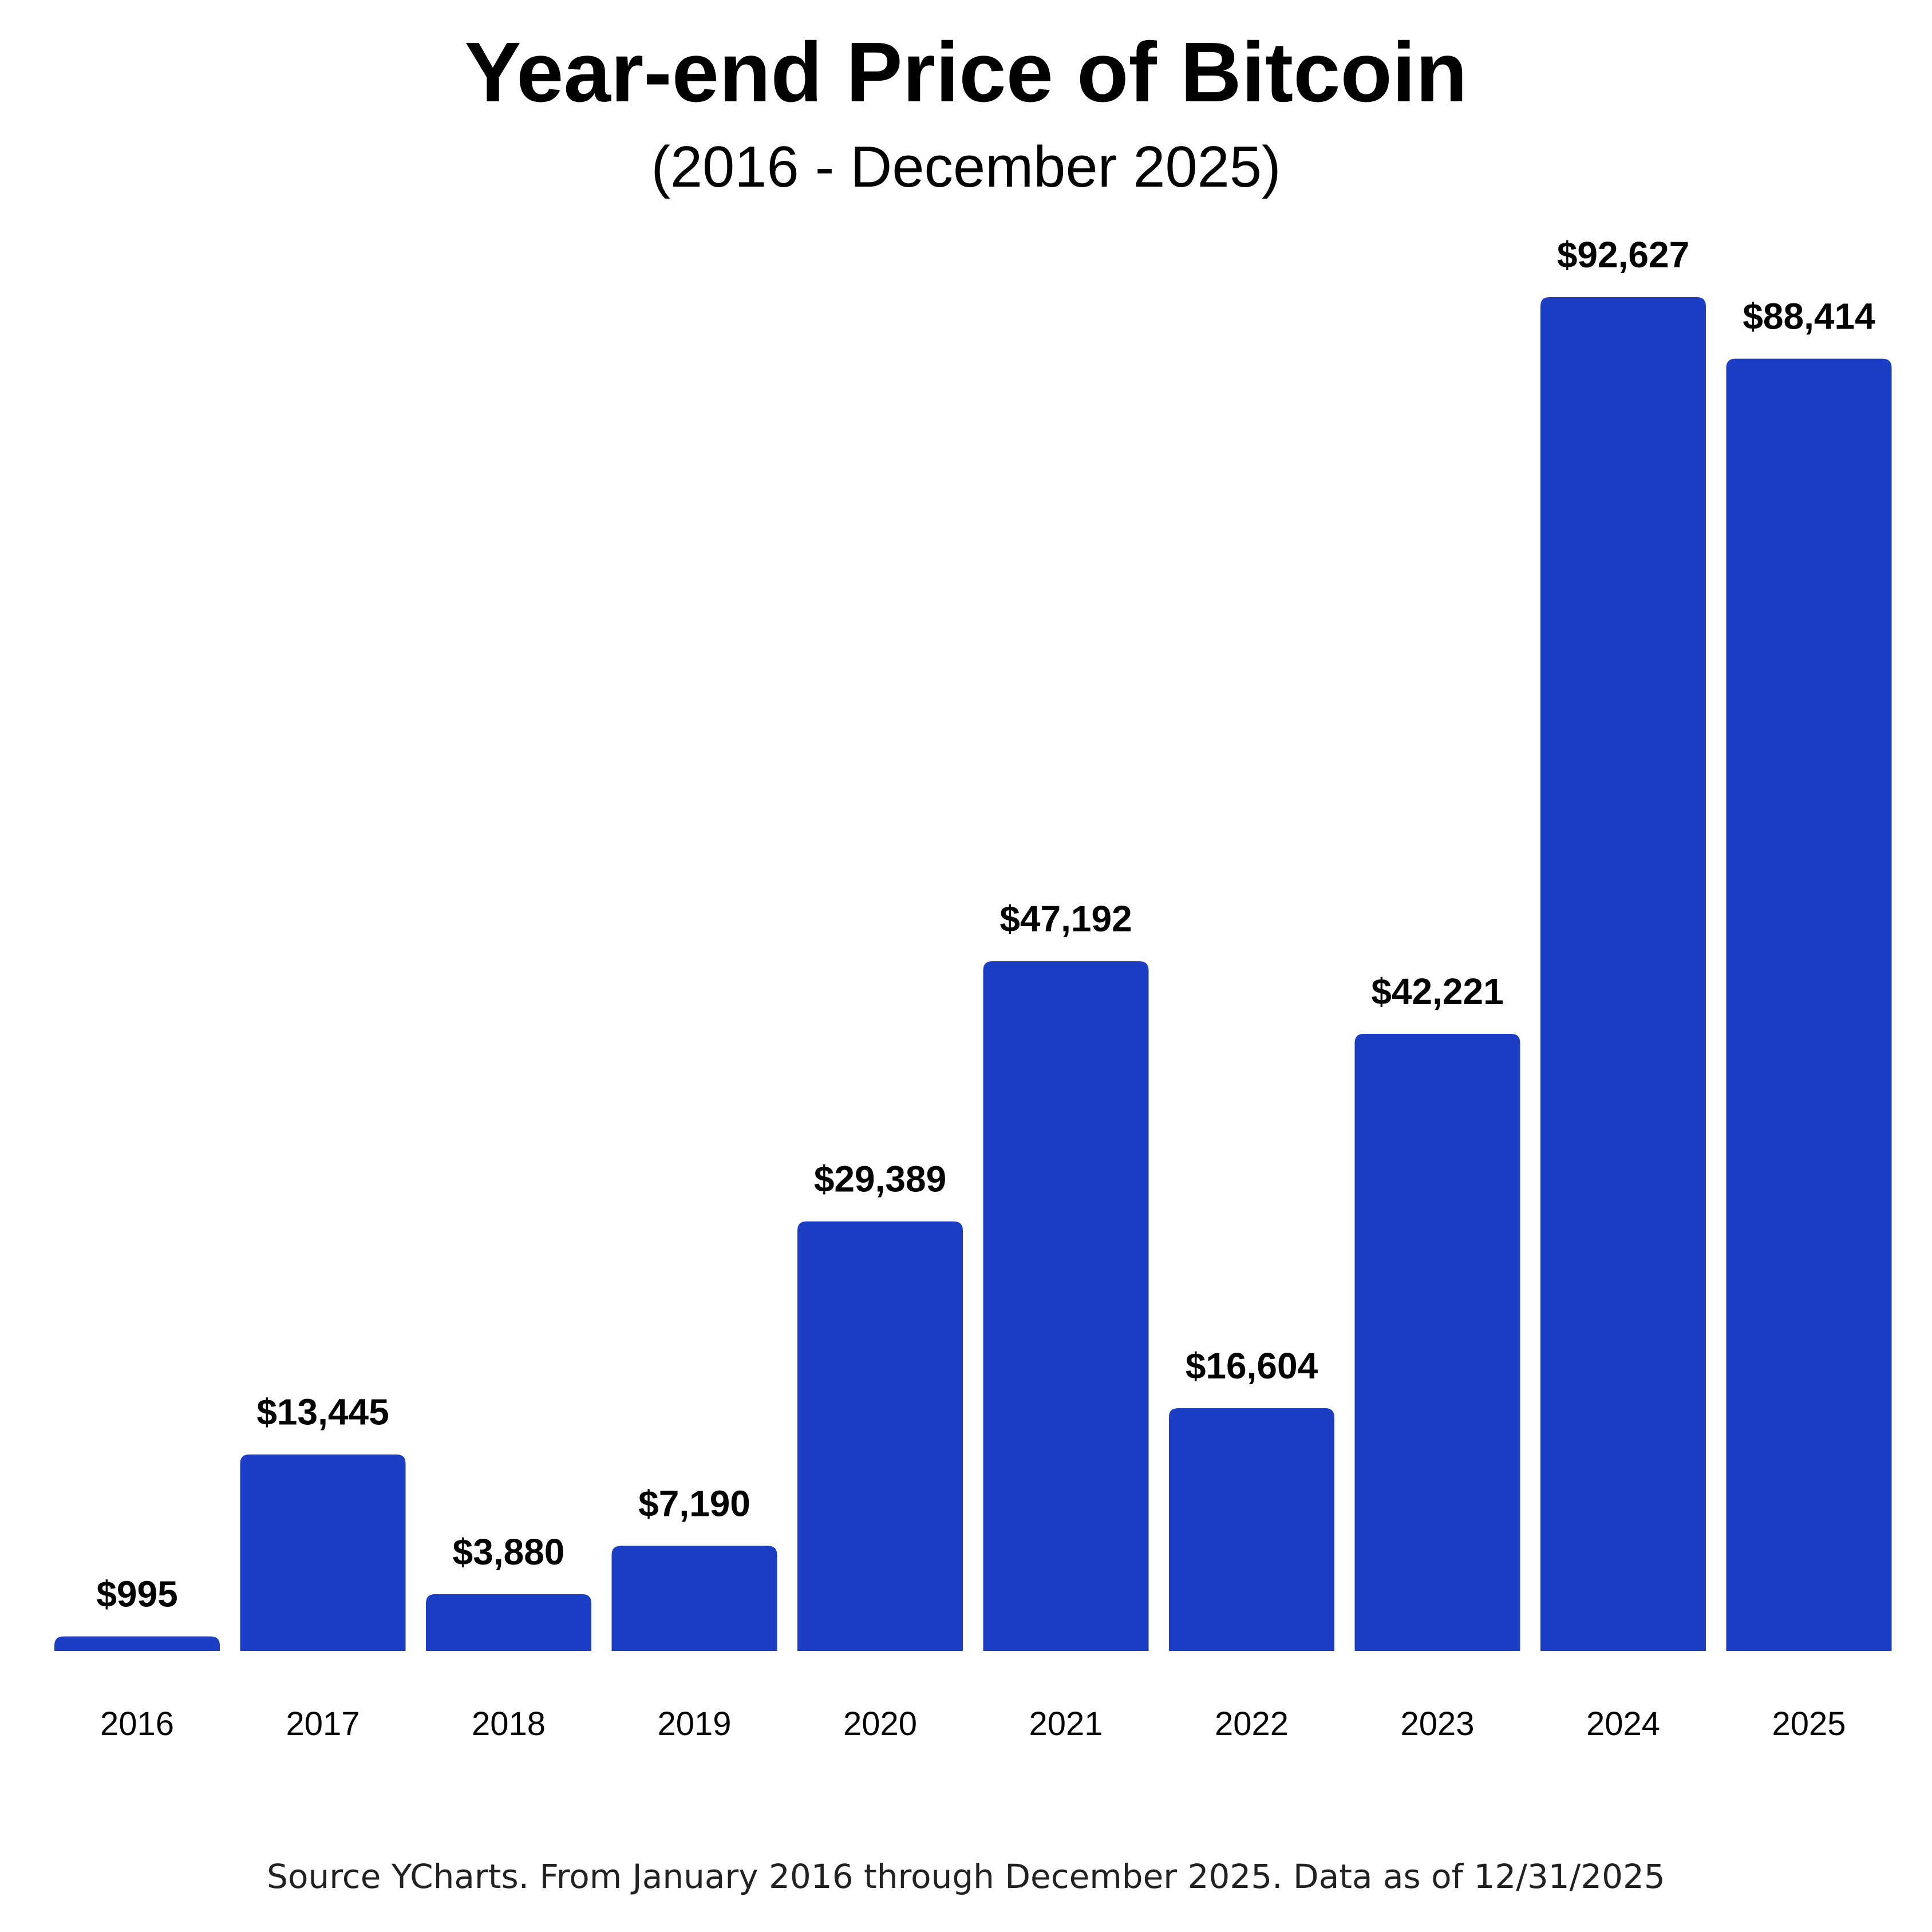  I want to click on bar-2024, so click(1623, 974).